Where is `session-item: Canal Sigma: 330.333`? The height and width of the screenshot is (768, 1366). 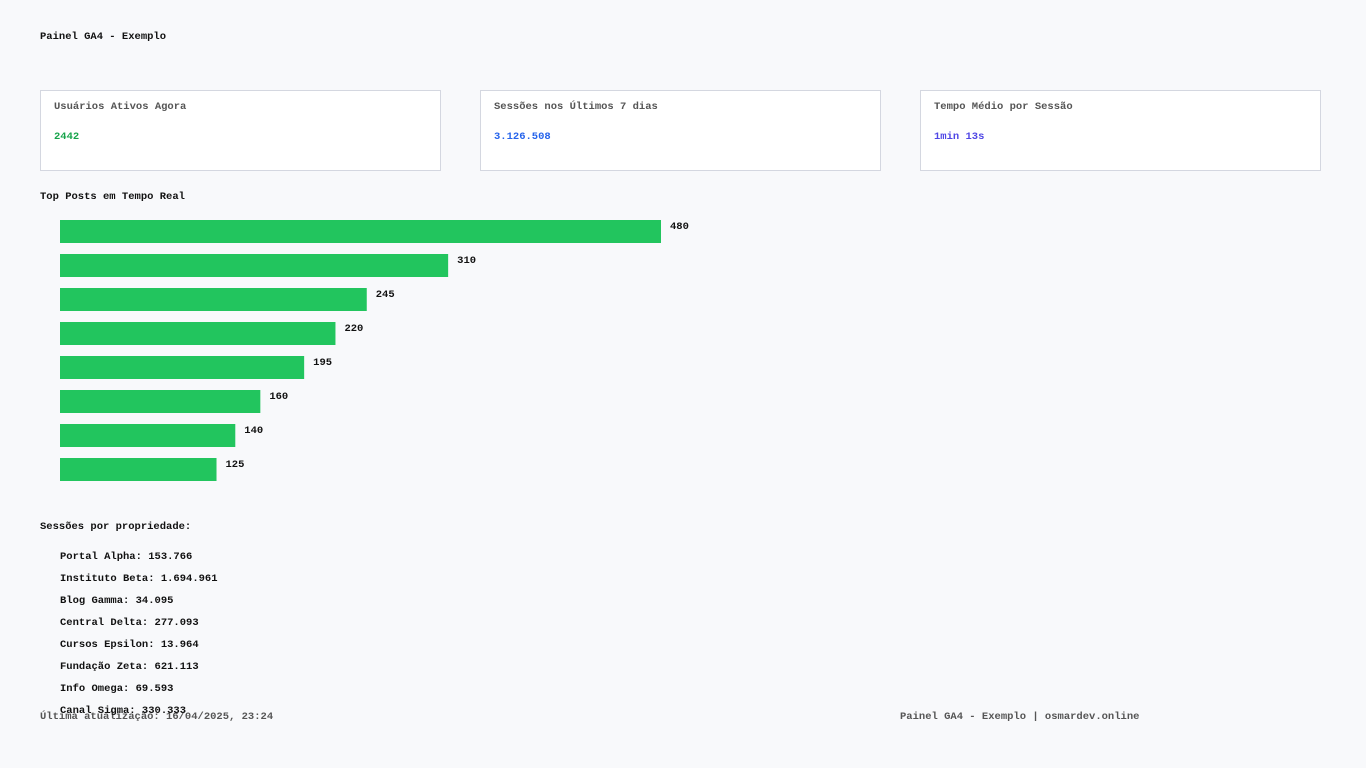 session-item: Canal Sigma: 330.333 is located at coordinates (123, 711).